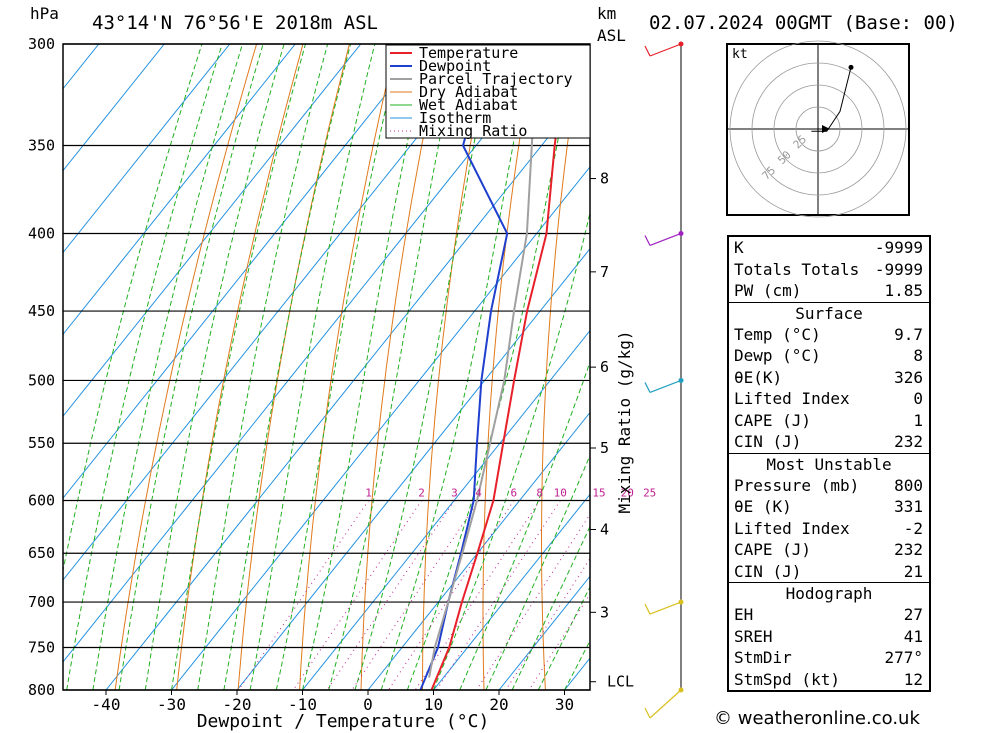  What do you see at coordinates (908, 485) in the screenshot?
I see `mu-value: 800` at bounding box center [908, 485].